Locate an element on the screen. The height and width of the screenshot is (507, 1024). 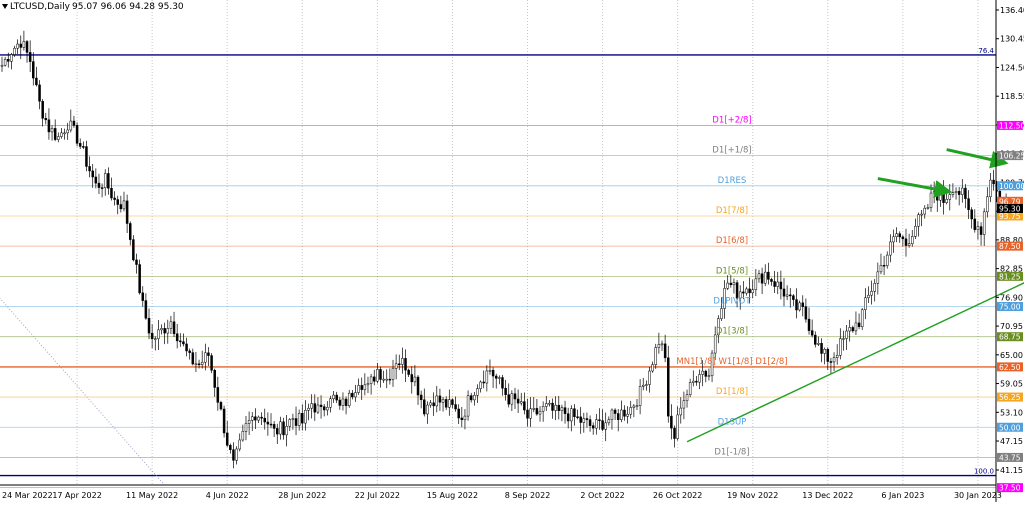
triangle-down-icon is located at coordinates (5, 6).